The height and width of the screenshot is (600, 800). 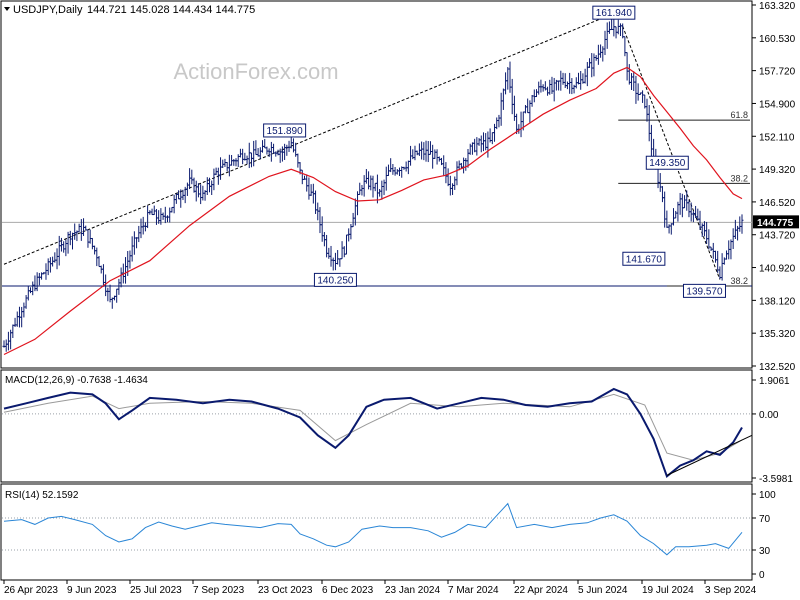 What do you see at coordinates (777, 203) in the screenshot?
I see `price-tick-label: 146.520` at bounding box center [777, 203].